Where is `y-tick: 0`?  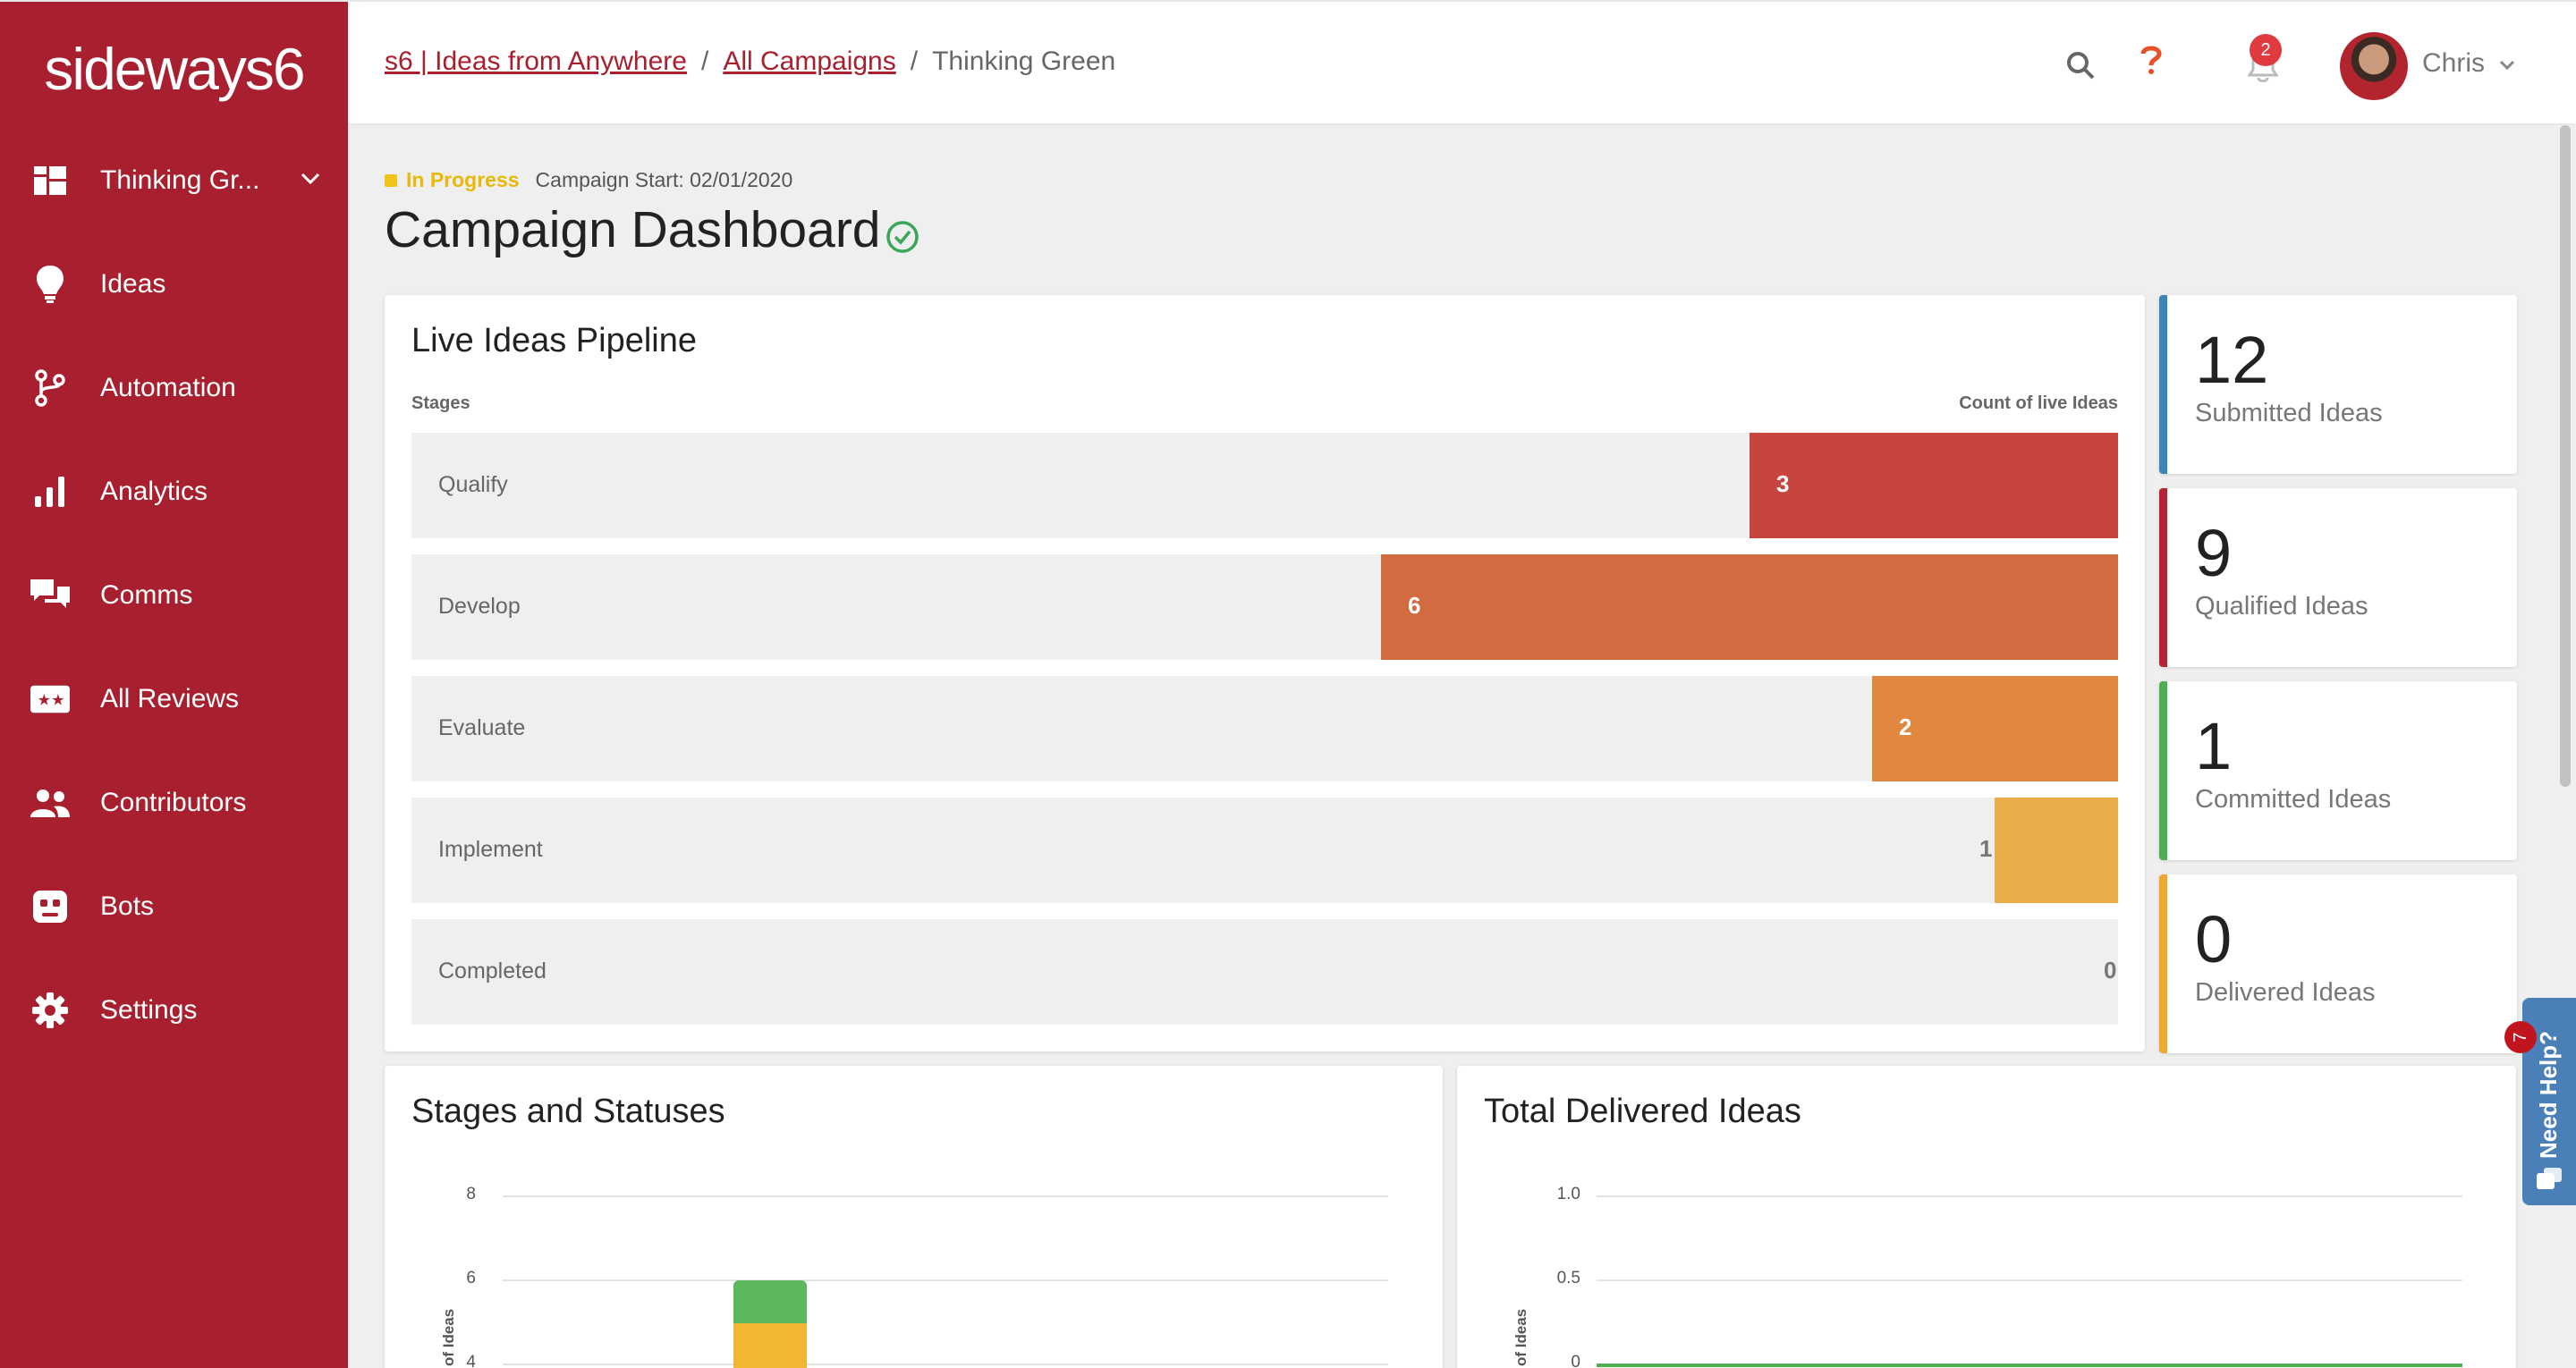
y-tick: 0 is located at coordinates (1575, 1360).